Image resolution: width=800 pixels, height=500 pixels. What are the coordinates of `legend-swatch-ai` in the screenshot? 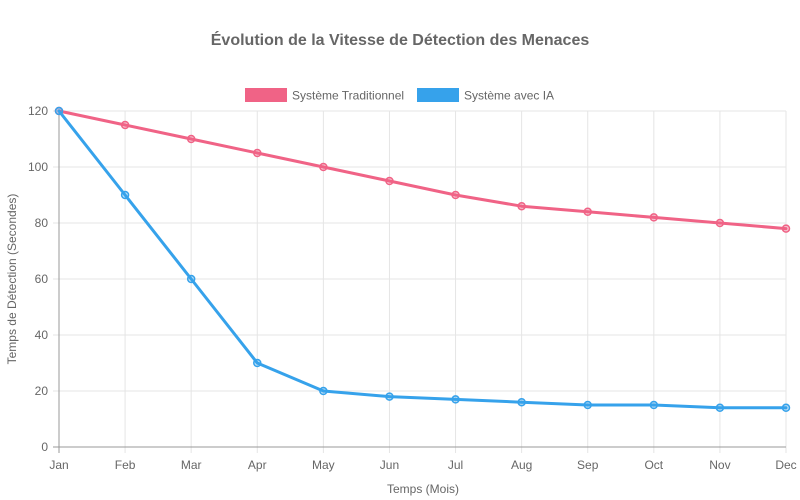 It's located at (438, 95).